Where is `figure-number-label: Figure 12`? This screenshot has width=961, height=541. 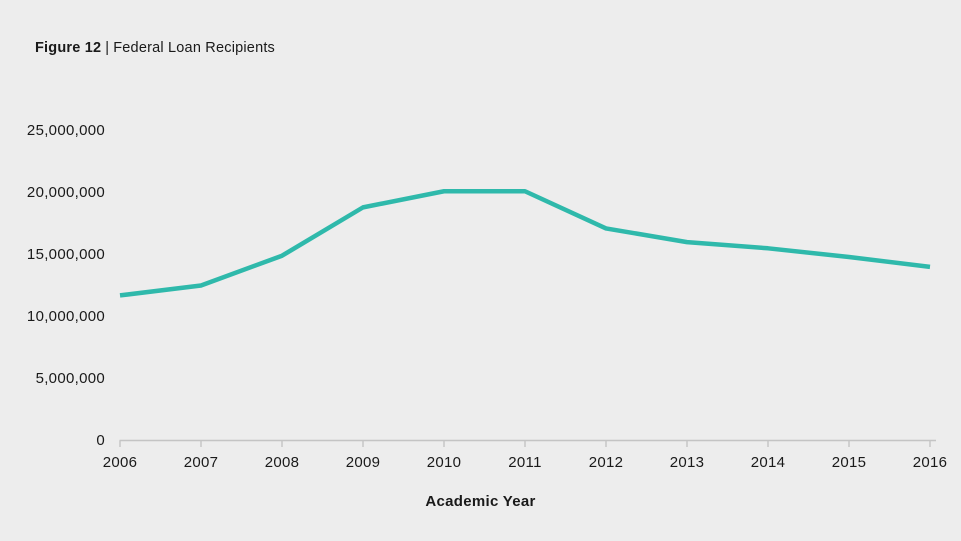
figure-number-label: Figure 12 is located at coordinates (68, 48).